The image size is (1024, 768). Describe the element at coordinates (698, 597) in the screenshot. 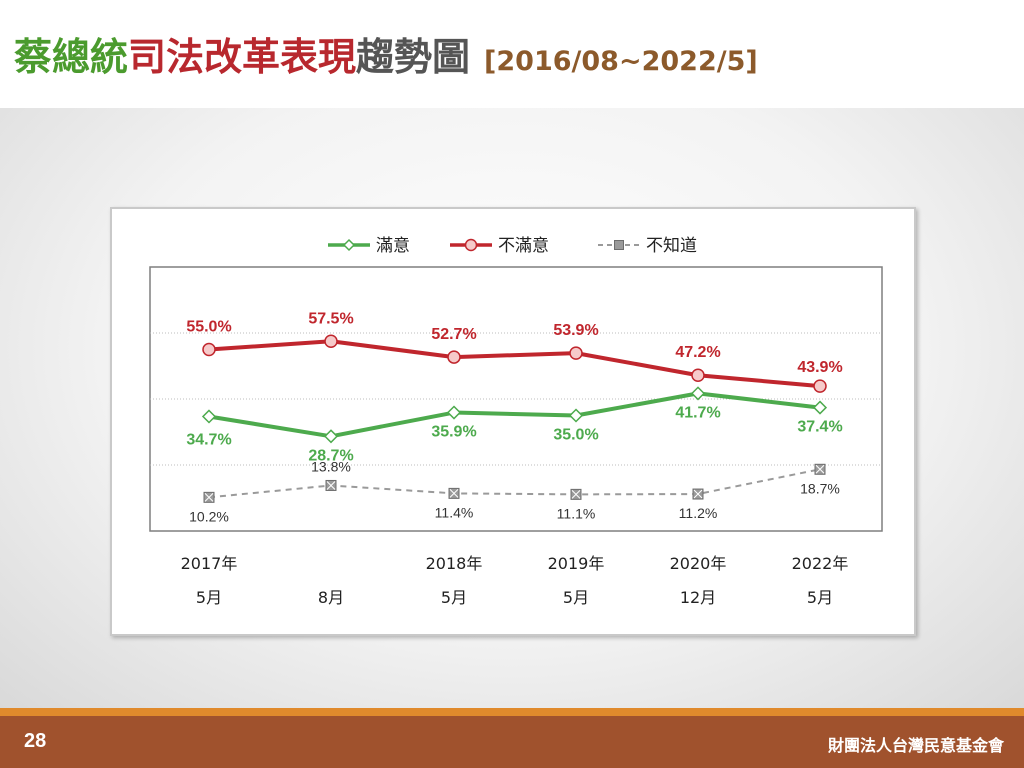

I see `x-tick-label-month: 12月` at that location.